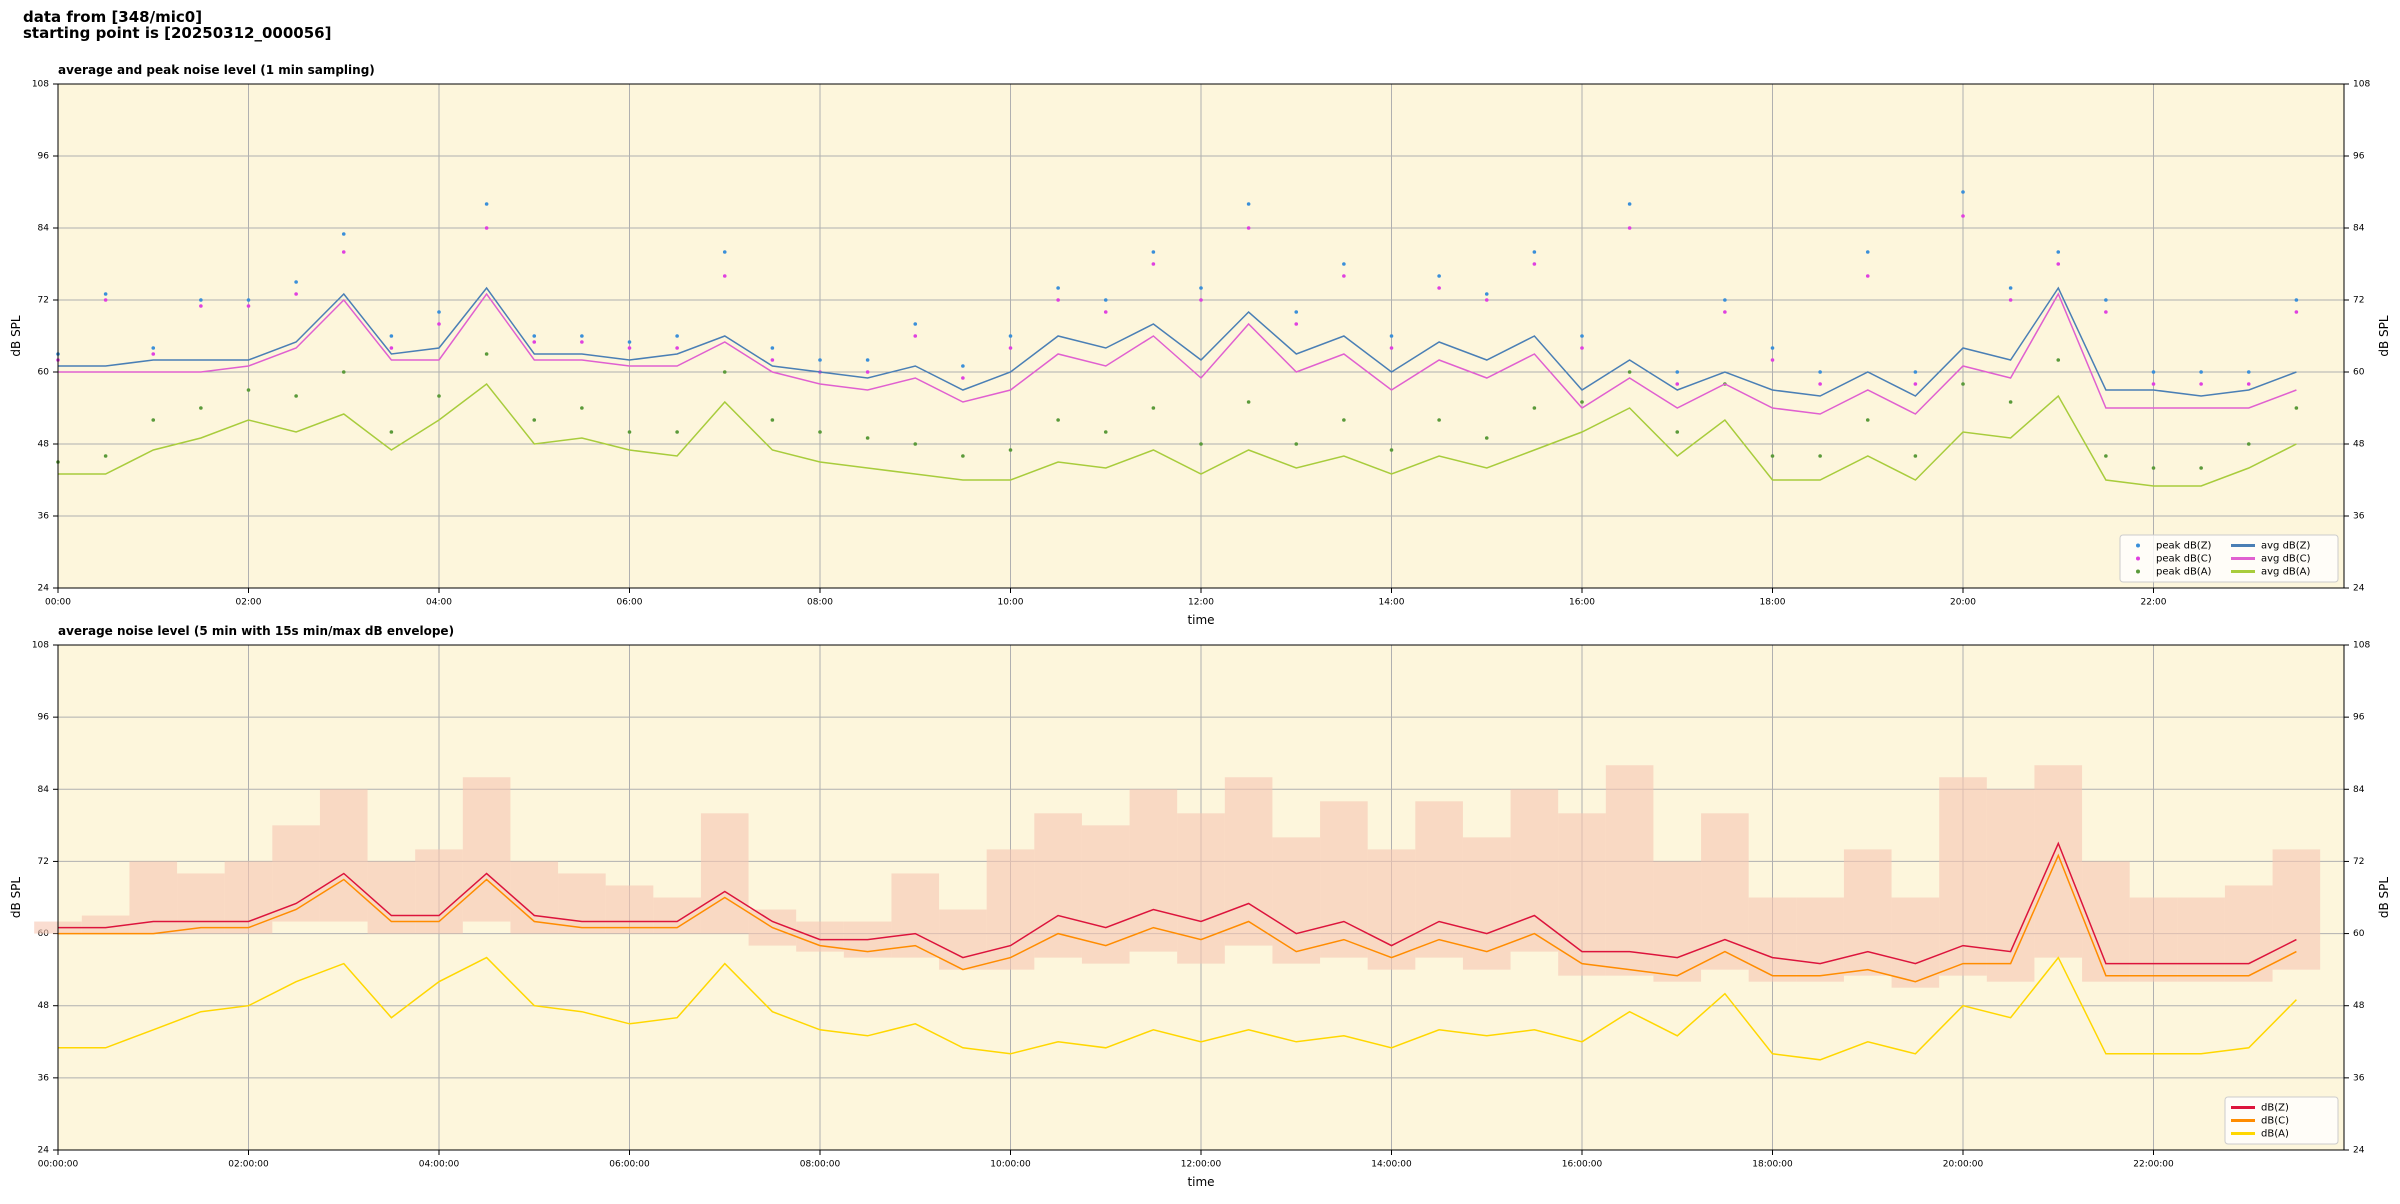 The width and height of the screenshot is (2400, 1204). Describe the element at coordinates (2359, 934) in the screenshot. I see `y-tick-label: 60` at that location.